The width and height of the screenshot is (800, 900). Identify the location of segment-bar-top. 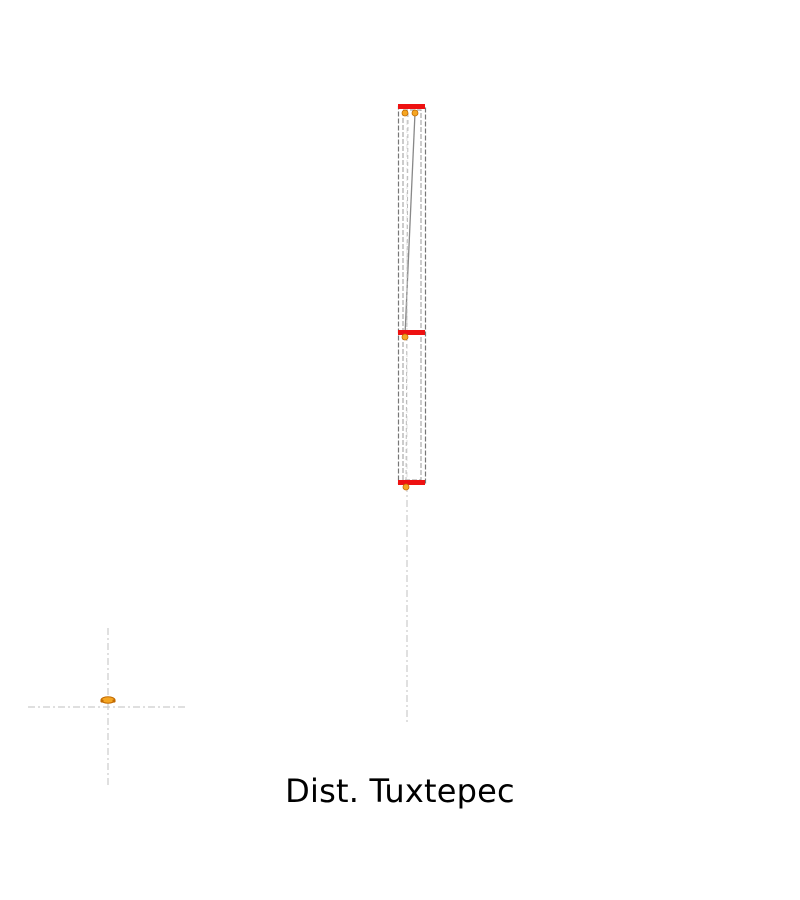
(411, 106).